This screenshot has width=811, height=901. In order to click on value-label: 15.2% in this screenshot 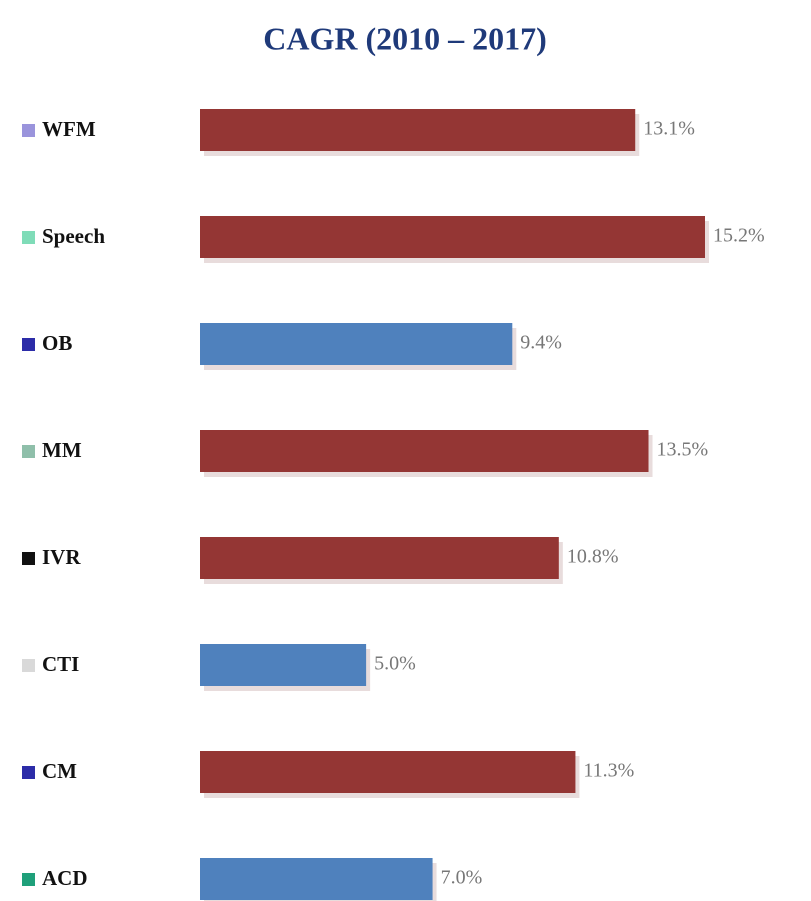, I will do `click(739, 236)`.